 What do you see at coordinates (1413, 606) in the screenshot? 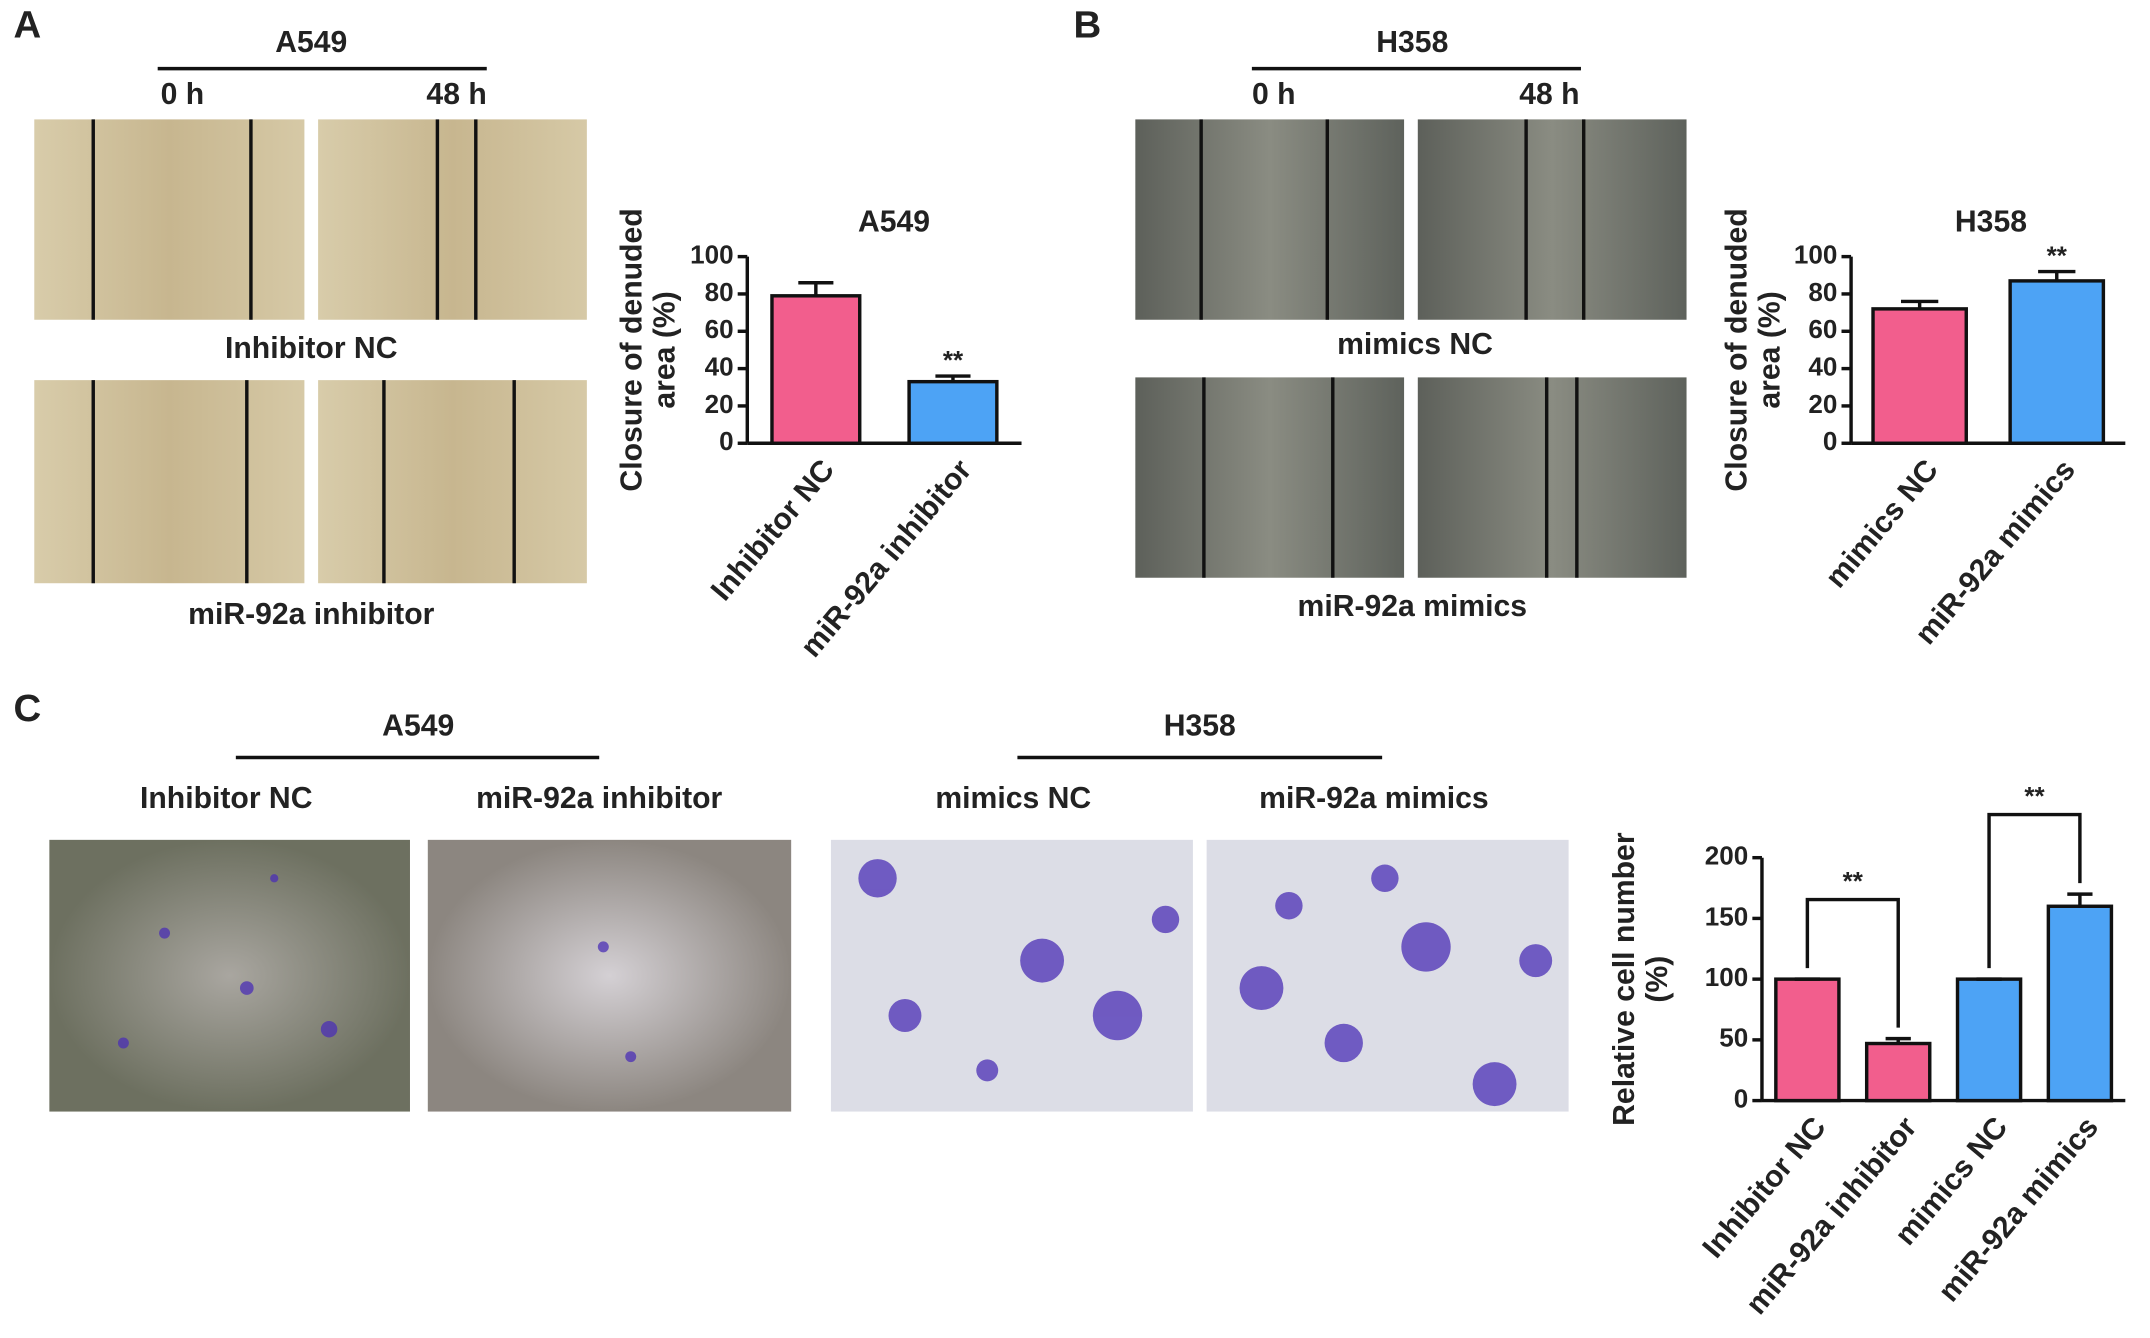
I see `row-label: miR-92a mimics` at bounding box center [1413, 606].